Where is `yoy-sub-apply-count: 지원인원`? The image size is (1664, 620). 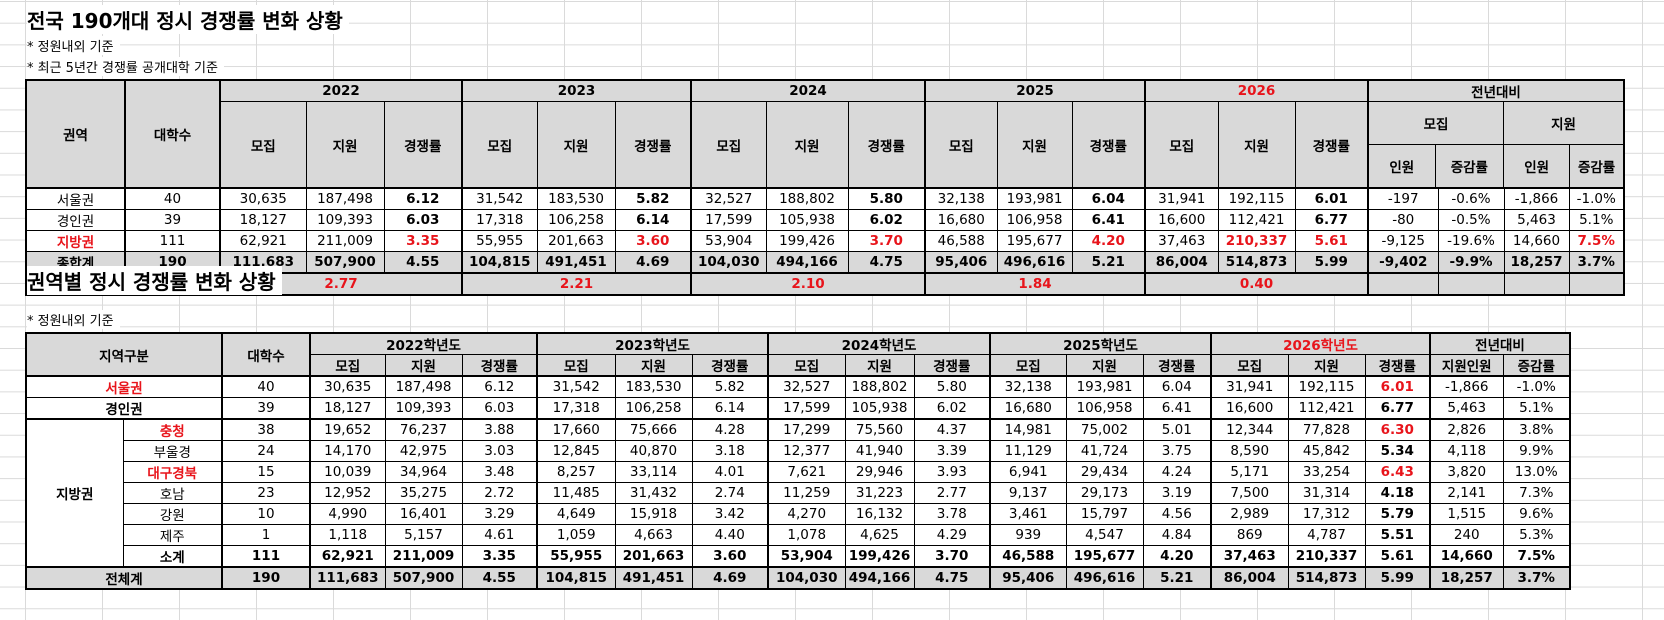
yoy-sub-apply-count: 지원인원 is located at coordinates (1466, 365).